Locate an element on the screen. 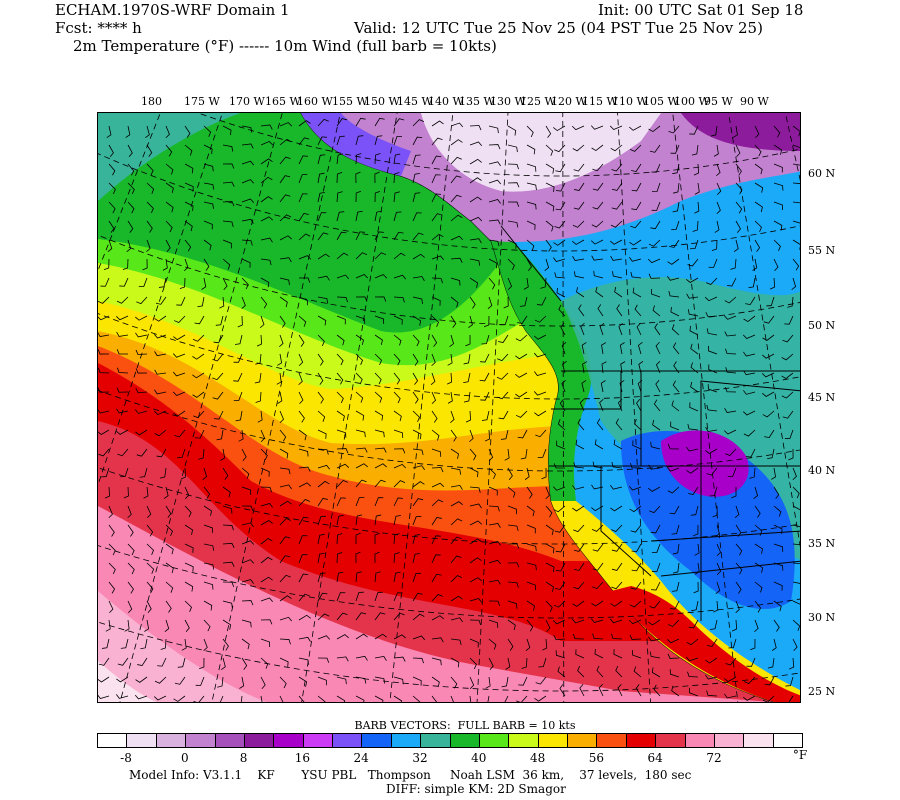 This screenshot has height=800, width=900. latitude-label: 25 N is located at coordinates (822, 691).